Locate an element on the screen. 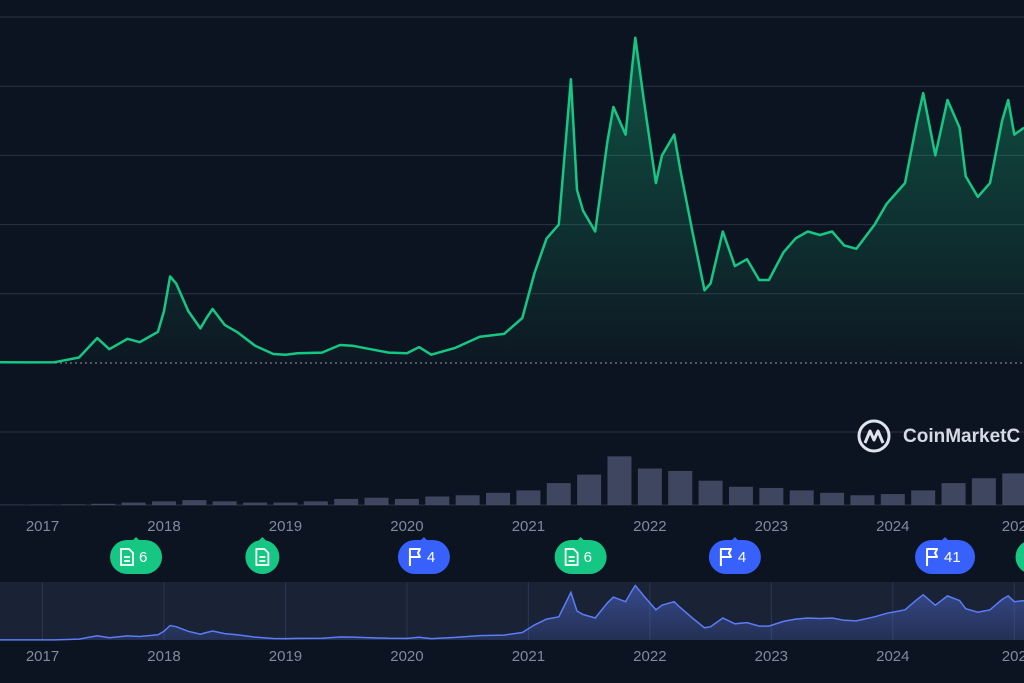 The width and height of the screenshot is (1024, 683). navigator-line is located at coordinates (512, 612).